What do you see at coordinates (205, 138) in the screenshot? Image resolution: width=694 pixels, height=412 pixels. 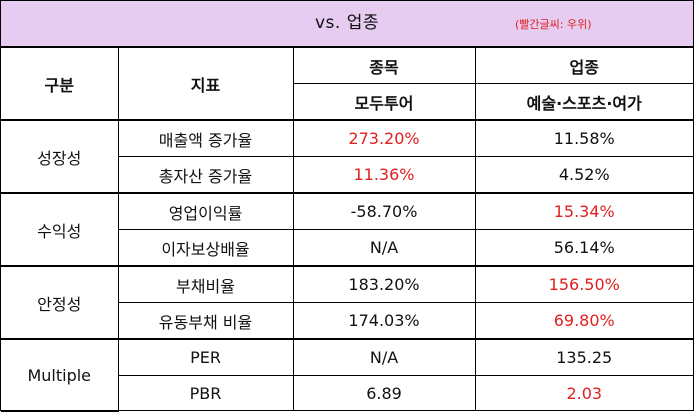 I see `indicator-name: 매출액 증가율` at bounding box center [205, 138].